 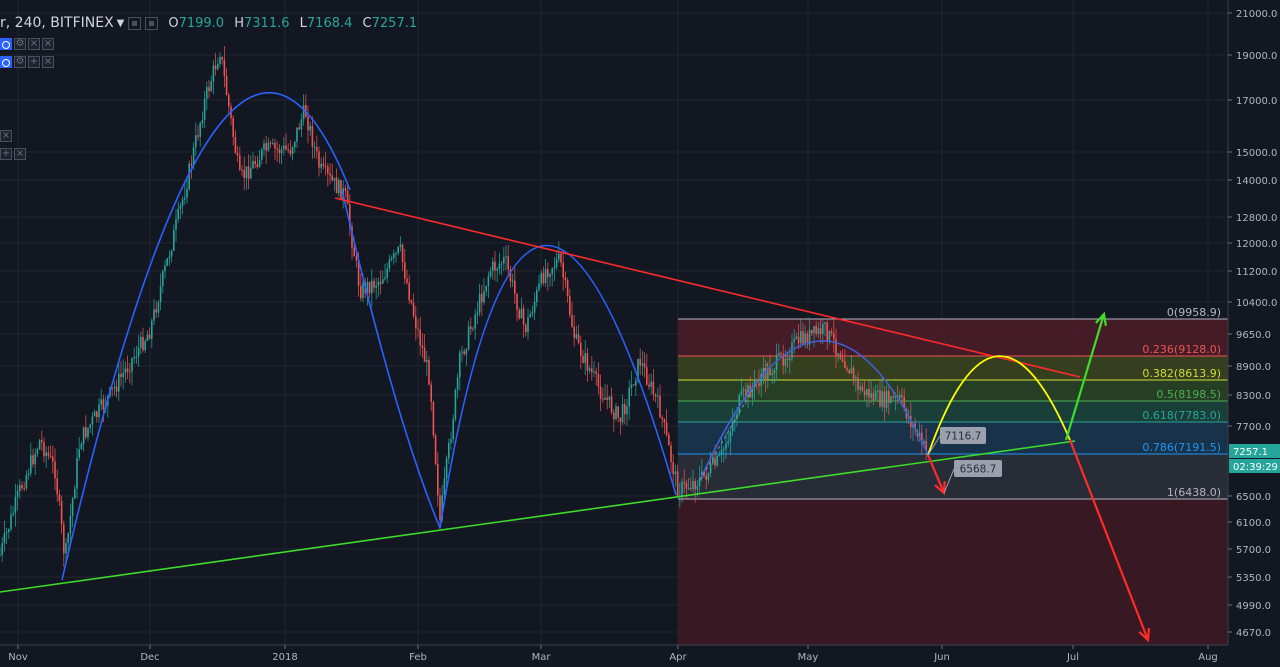 I want to click on arrow-small-red, so click(x=936, y=474).